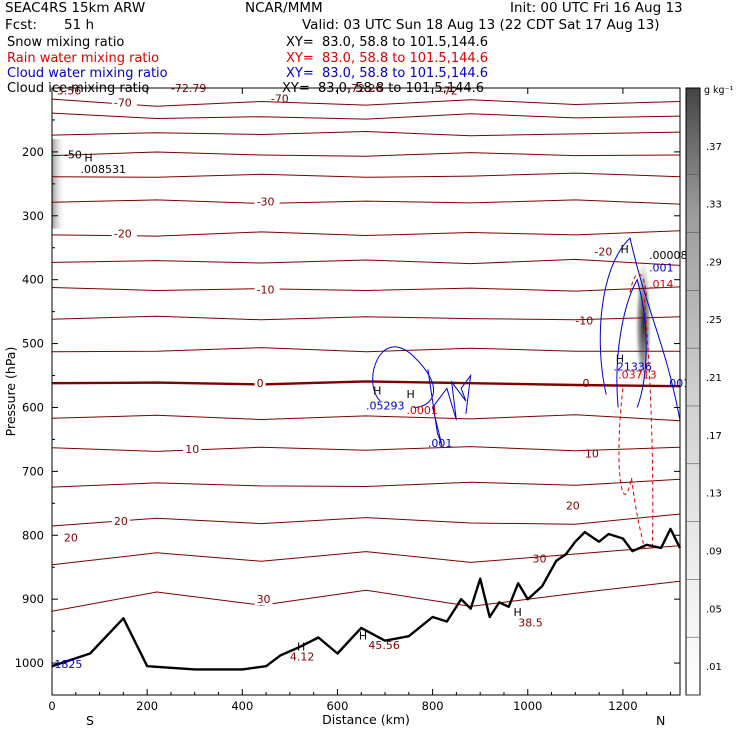 The image size is (740, 740). I want to click on isotherm-label: -30, so click(266, 202).